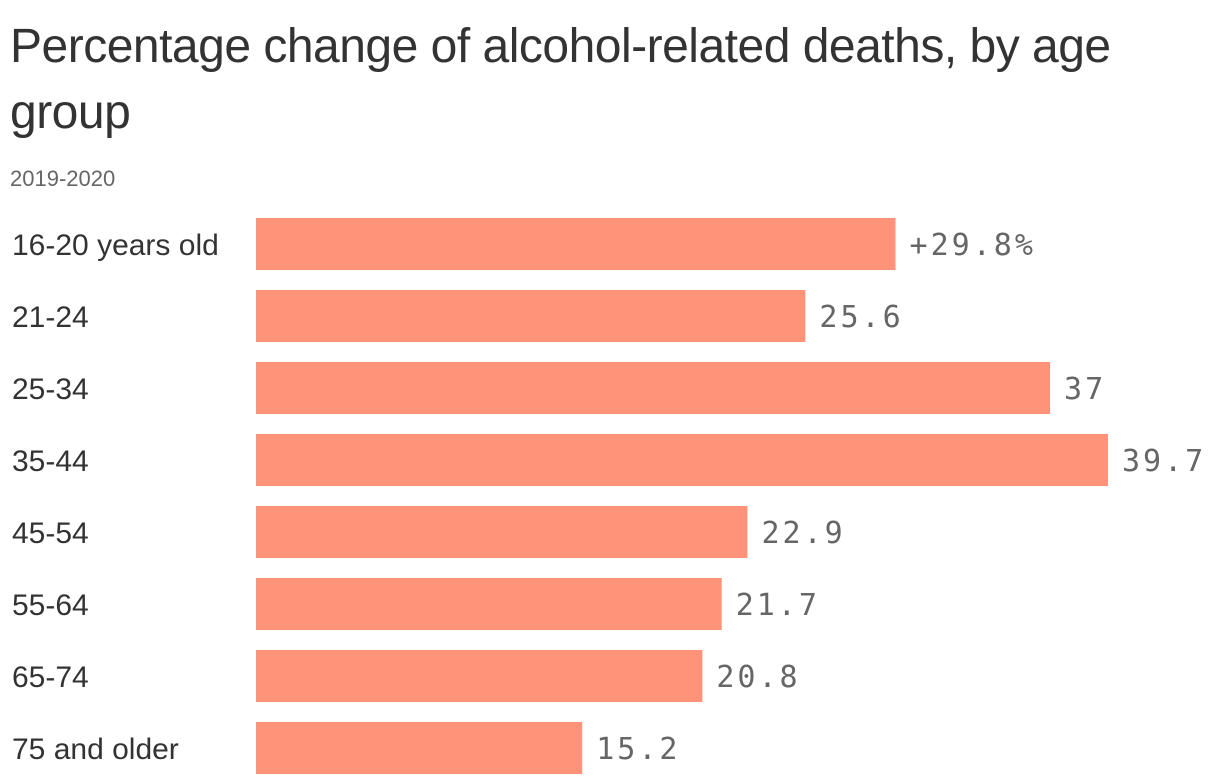 The height and width of the screenshot is (784, 1220). Describe the element at coordinates (50, 389) in the screenshot. I see `category-label: 25-34` at that location.